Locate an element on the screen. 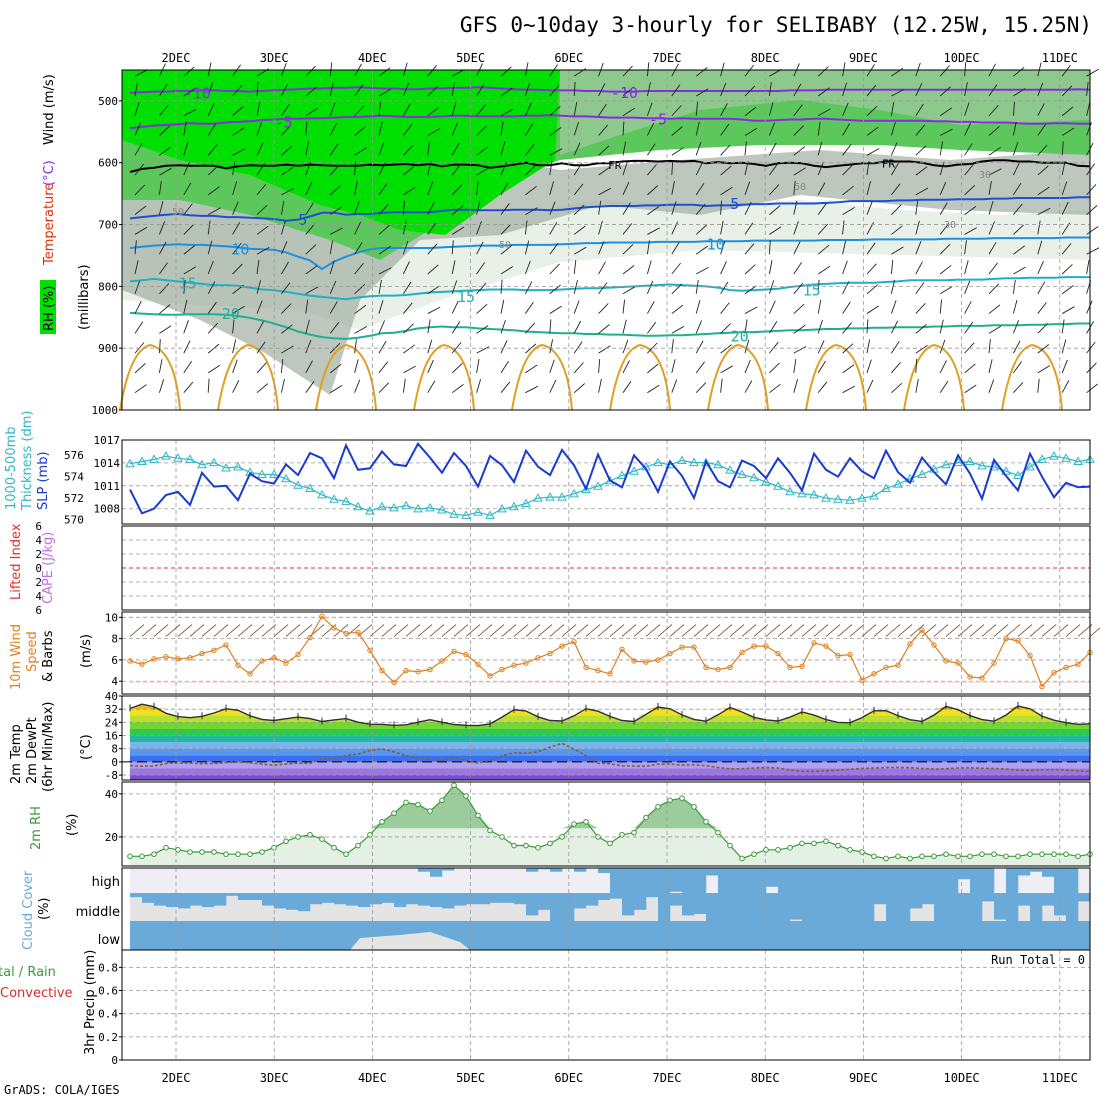  rh2m-unit-label: (%) is located at coordinates (72, 825).